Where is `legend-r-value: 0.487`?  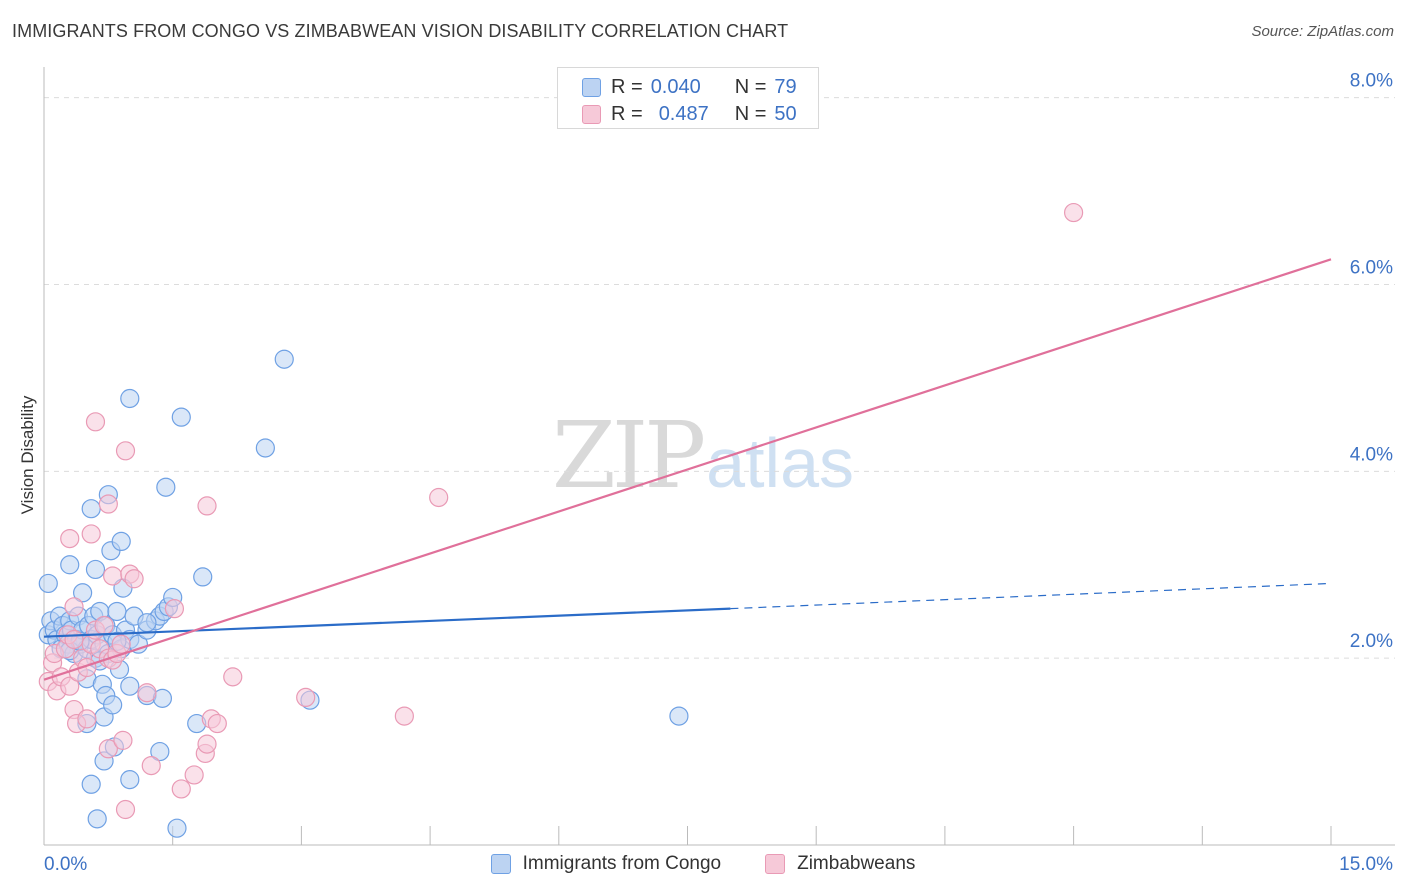
legend-r-value: 0.487 is located at coordinates (683, 113).